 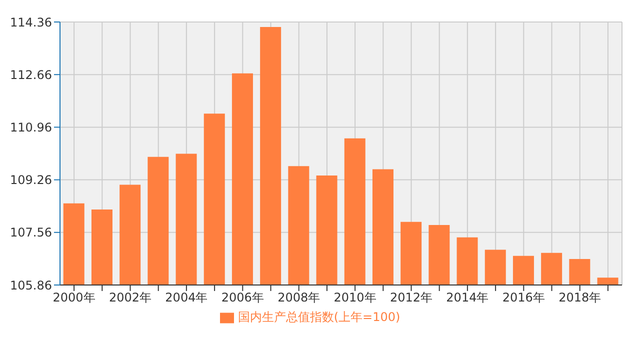 I want to click on y-tick-label: 107.56, so click(x=31, y=233).